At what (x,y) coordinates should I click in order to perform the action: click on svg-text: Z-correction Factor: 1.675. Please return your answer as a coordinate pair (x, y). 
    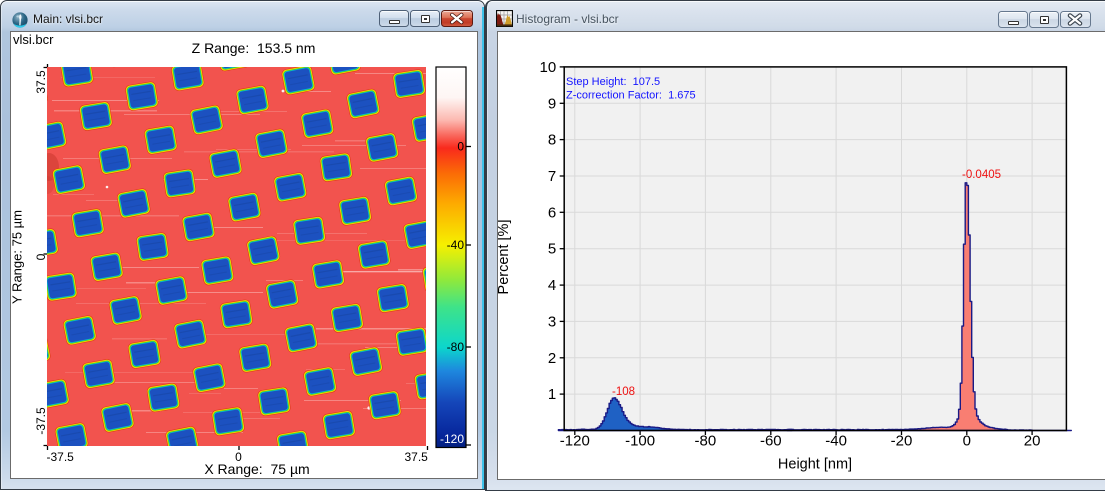
    Looking at the image, I should click on (631, 96).